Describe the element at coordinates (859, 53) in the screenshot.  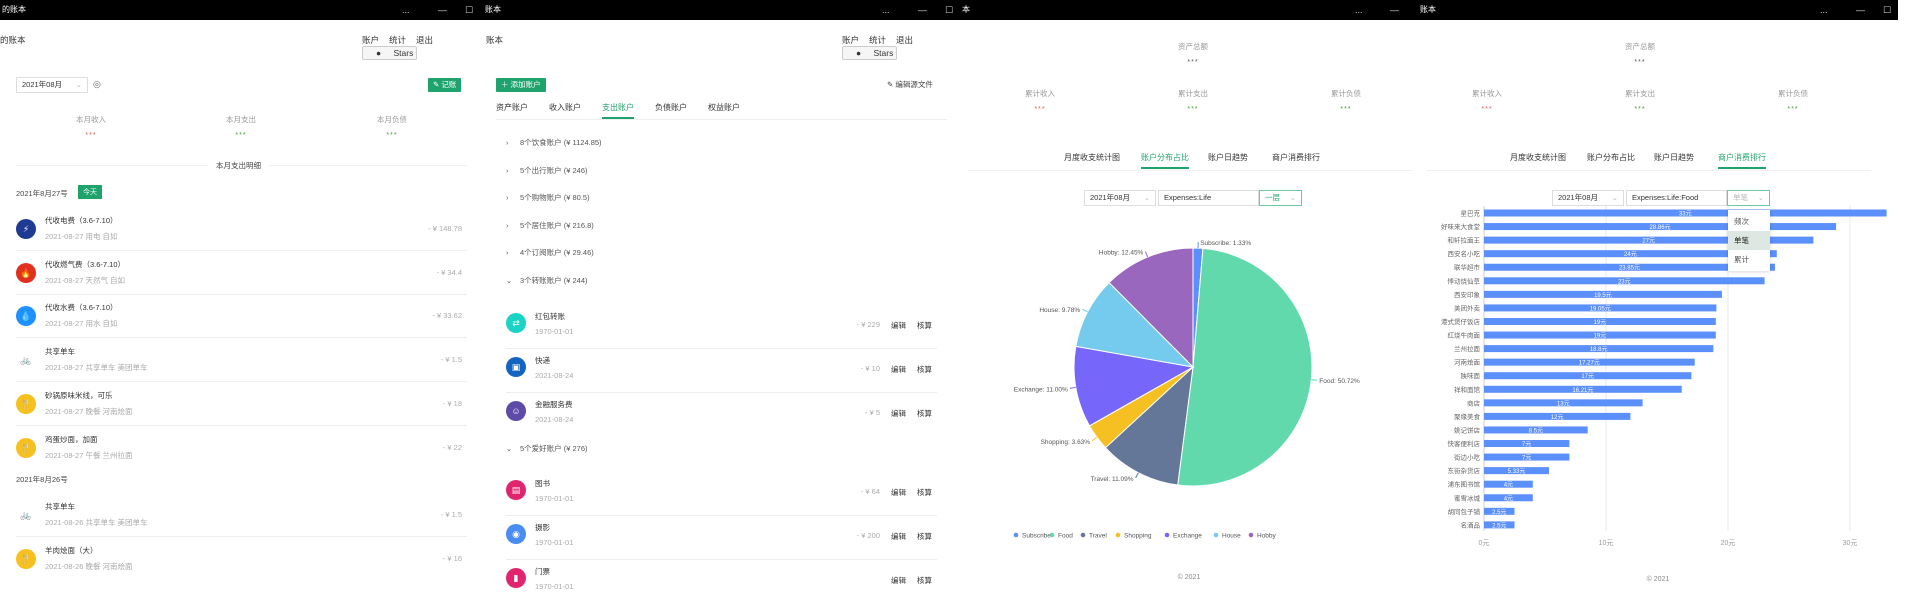
I see `github-icon: ●` at that location.